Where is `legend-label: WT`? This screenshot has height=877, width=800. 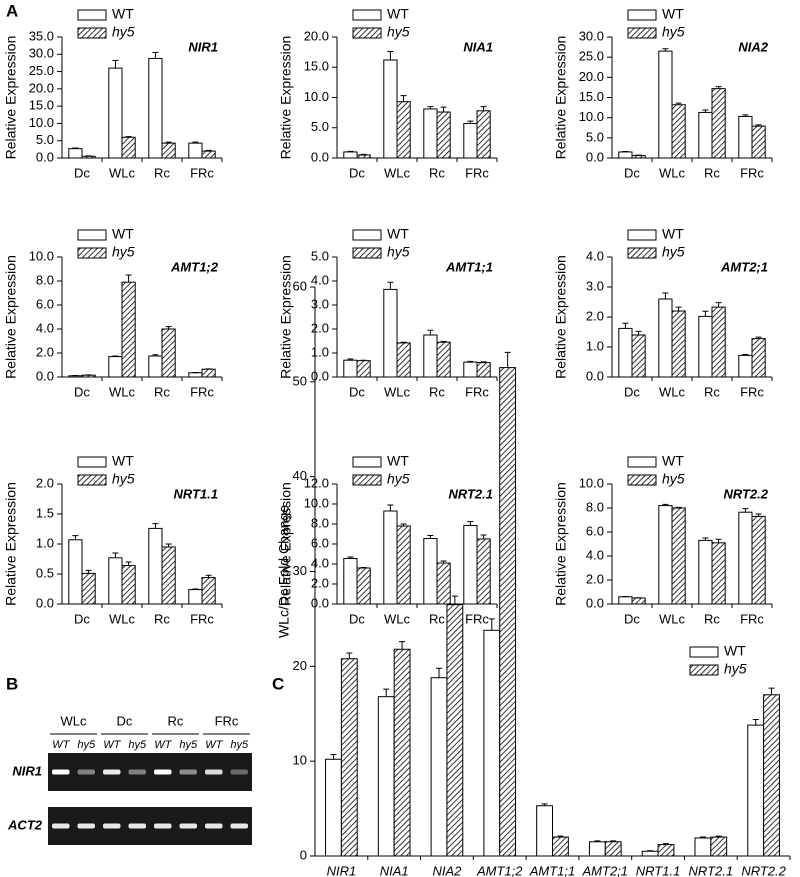
legend-label: WT is located at coordinates (123, 234).